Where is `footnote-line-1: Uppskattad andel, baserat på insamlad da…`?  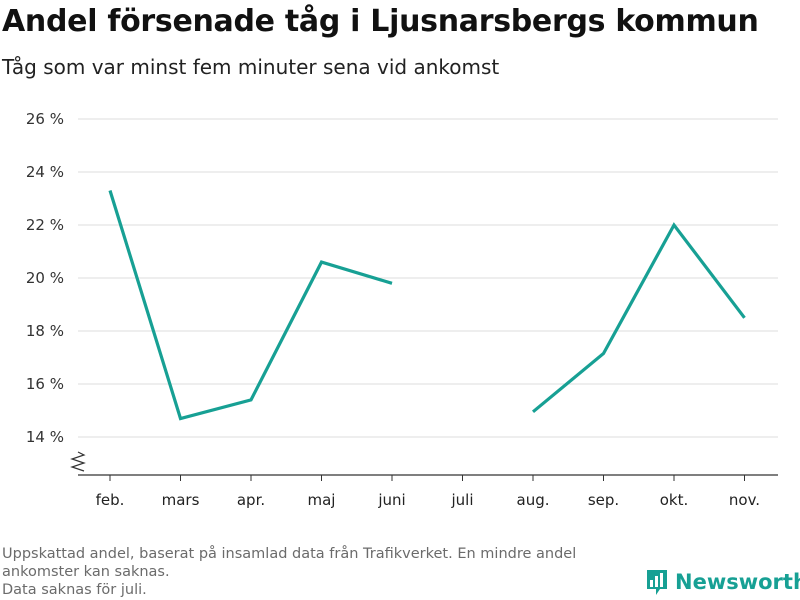 footnote-line-1: Uppskattad andel, baserat på insamlad da… is located at coordinates (289, 554).